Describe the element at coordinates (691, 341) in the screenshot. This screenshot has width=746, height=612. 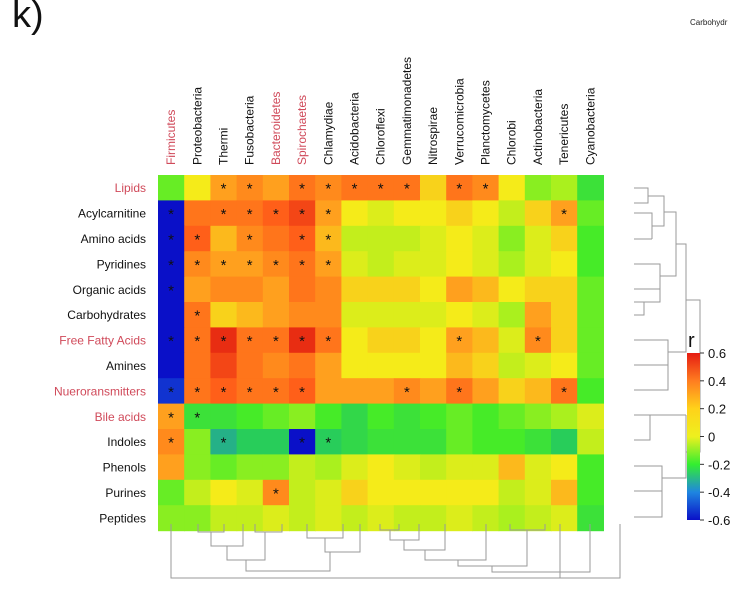
I see `legend-title: r` at that location.